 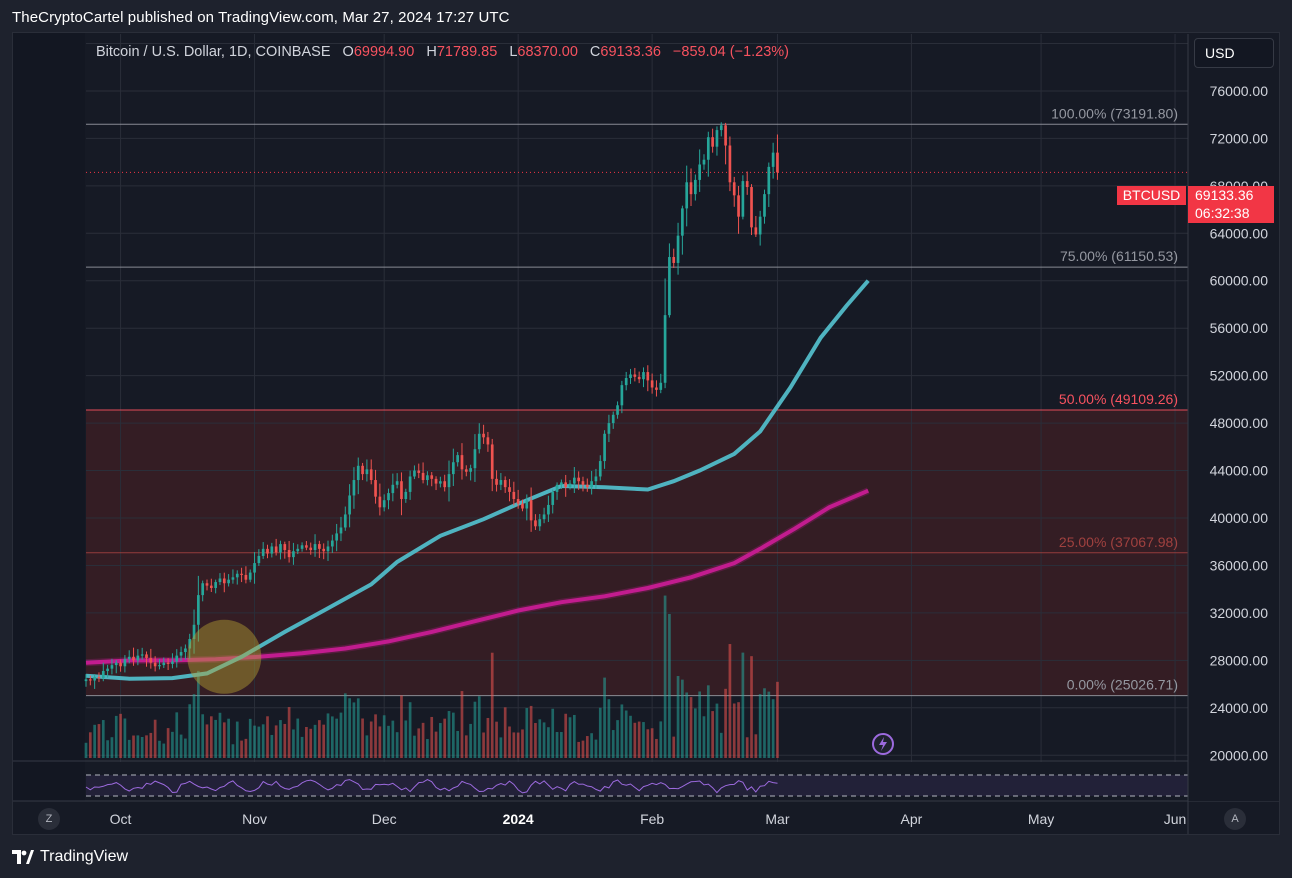 What do you see at coordinates (1239, 91) in the screenshot?
I see `price-tick-label: 76000.00` at bounding box center [1239, 91].